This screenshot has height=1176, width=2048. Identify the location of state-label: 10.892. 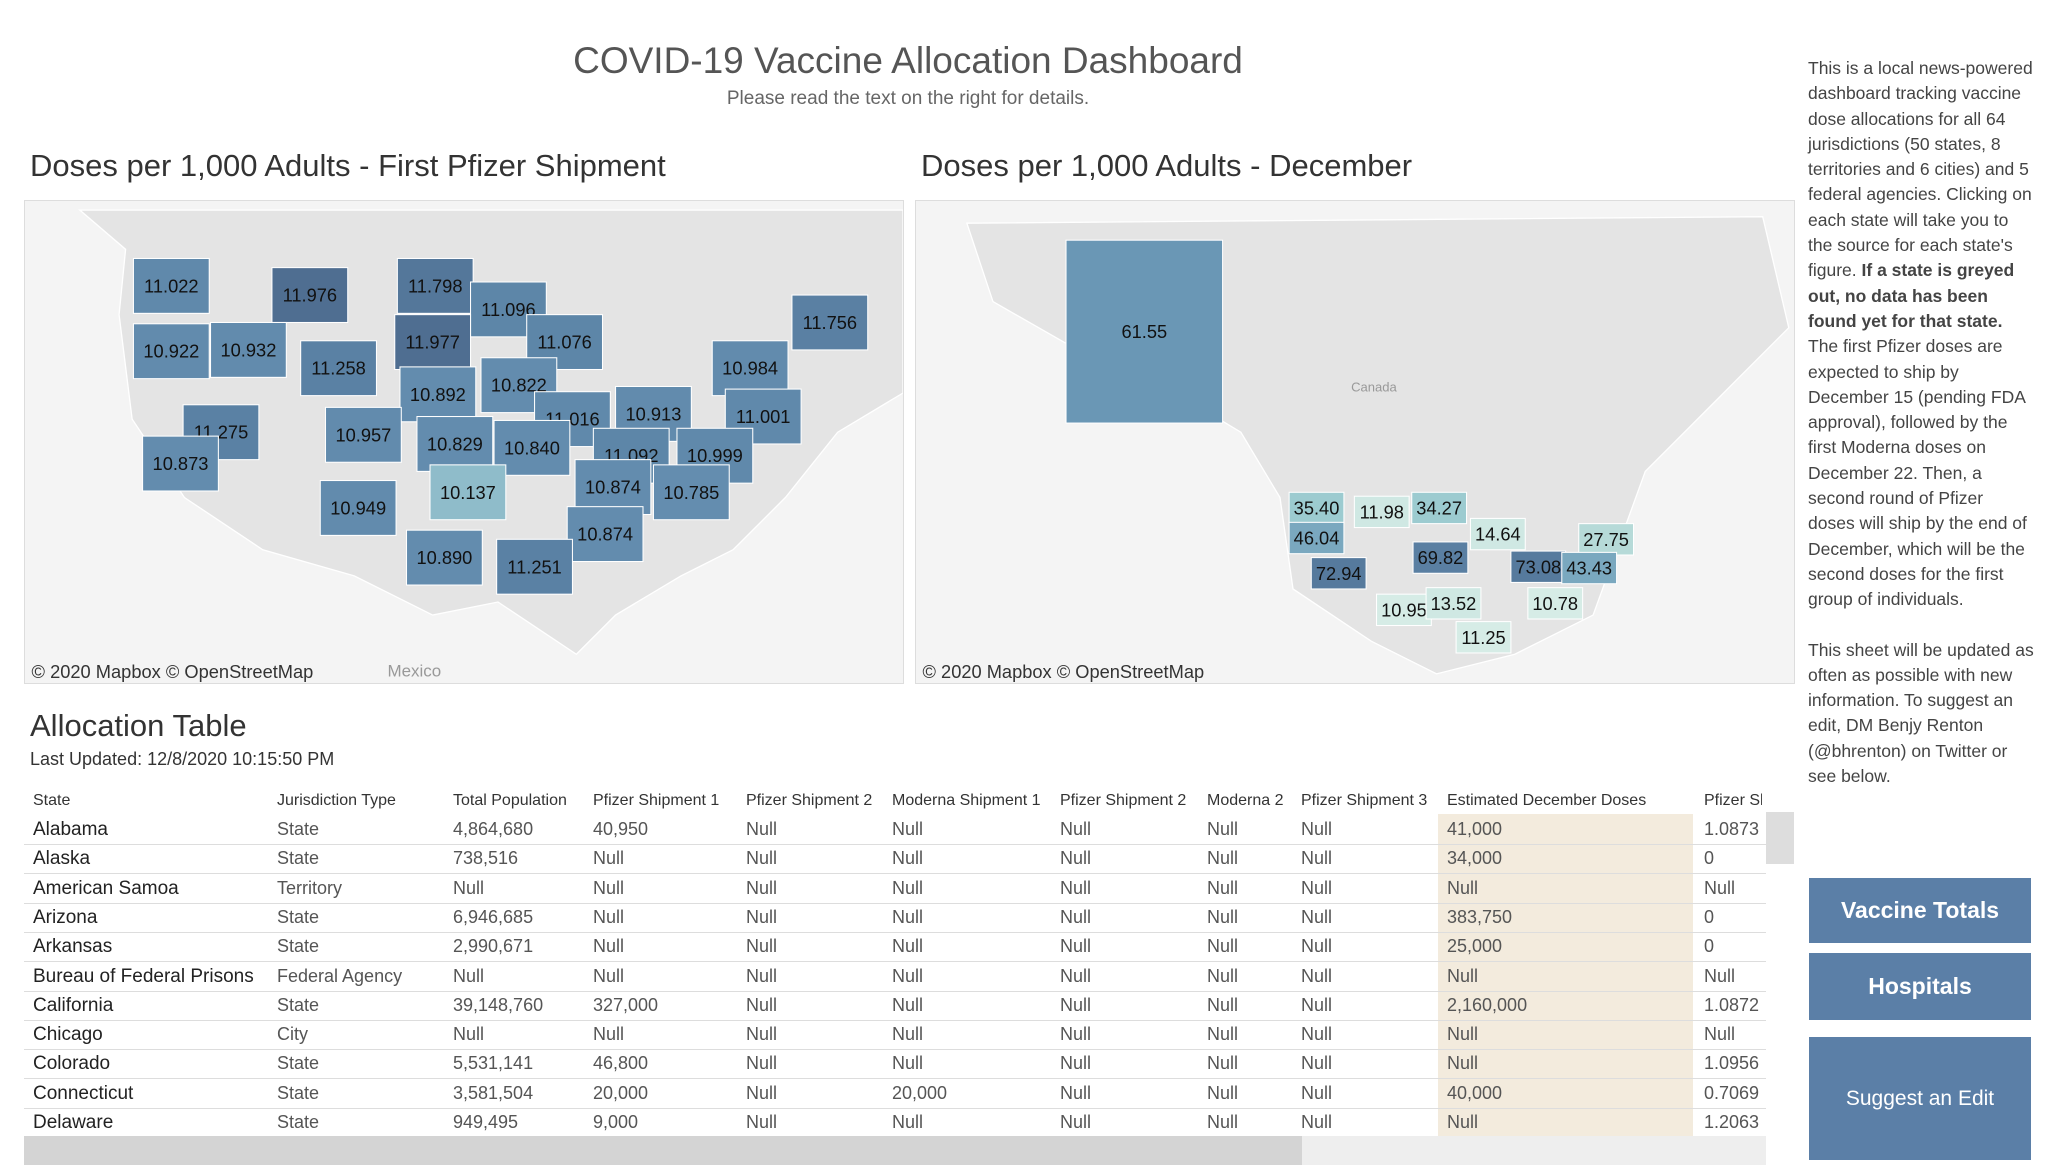
(438, 394).